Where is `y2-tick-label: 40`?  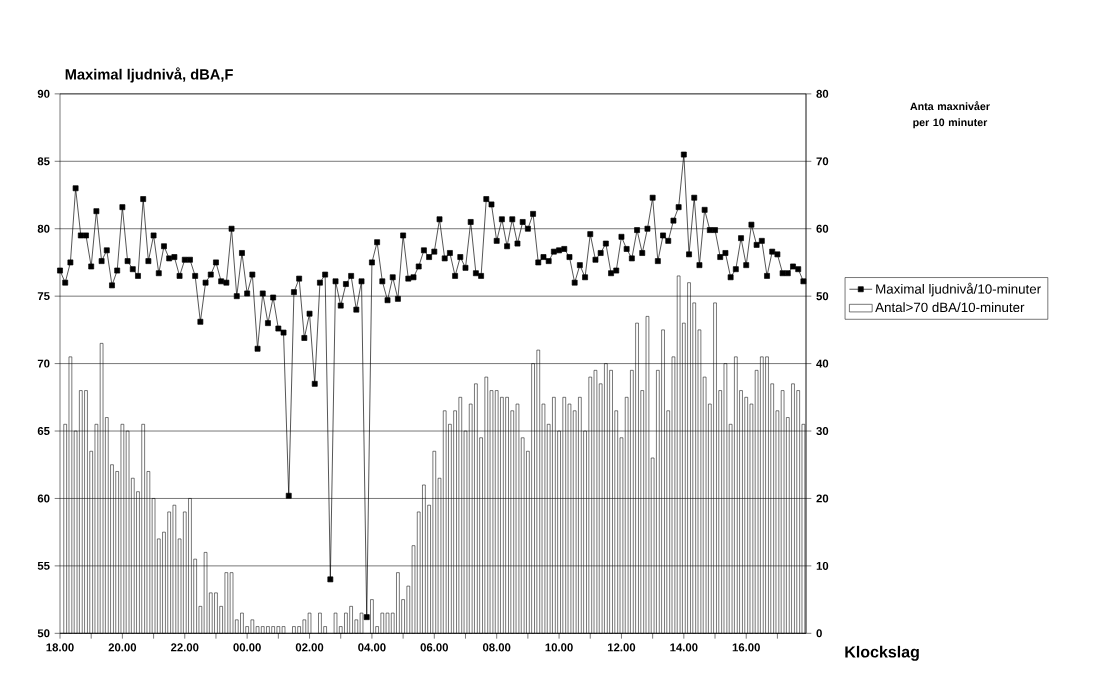
y2-tick-label: 40 is located at coordinates (822, 363).